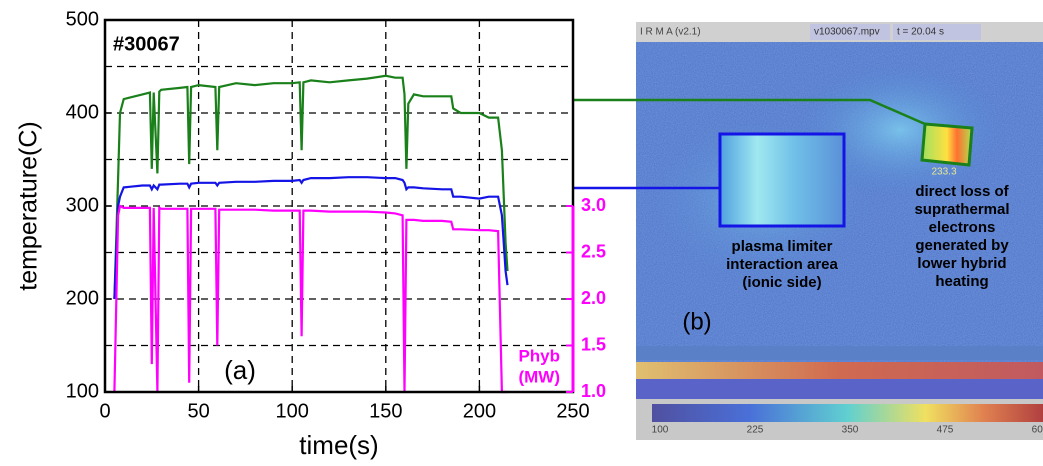 The width and height of the screenshot is (1043, 466). Describe the element at coordinates (82, 298) in the screenshot. I see `y-tick-label: 200` at that location.